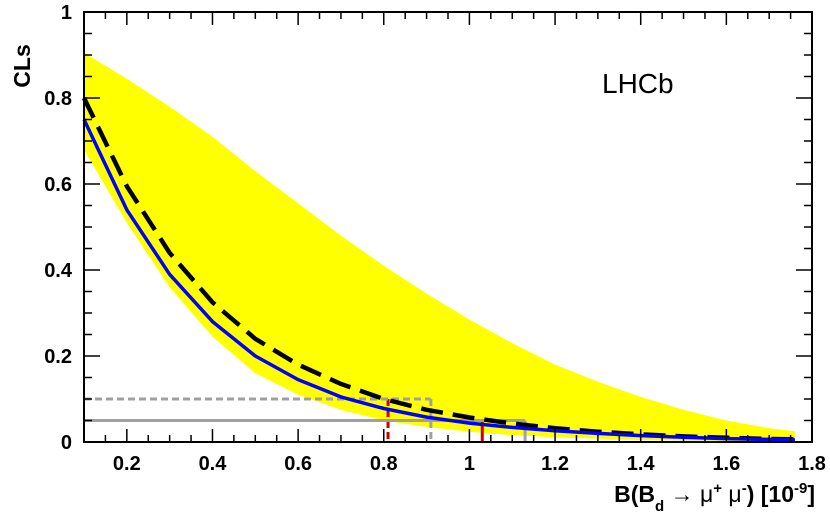 Image resolution: width=830 pixels, height=519 pixels. What do you see at coordinates (812, 464) in the screenshot?
I see `x-tick-label: 1.8` at bounding box center [812, 464].